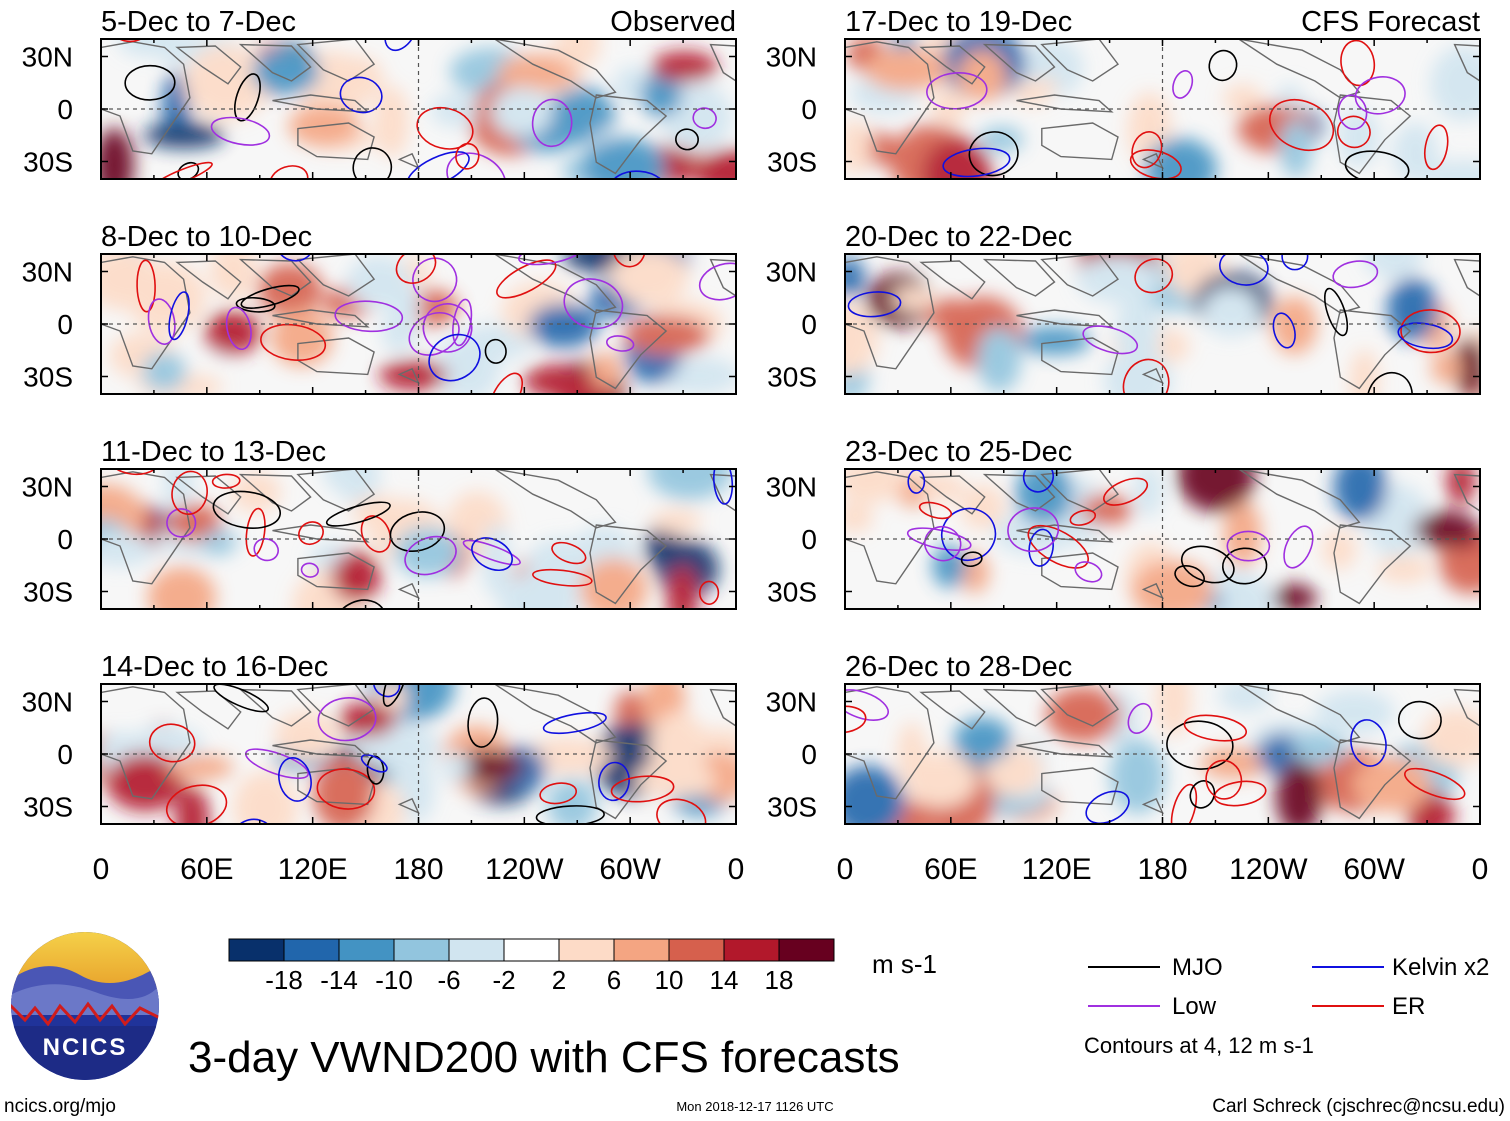  What do you see at coordinates (206, 869) in the screenshot?
I see `x-tick-label: 60E` at bounding box center [206, 869].